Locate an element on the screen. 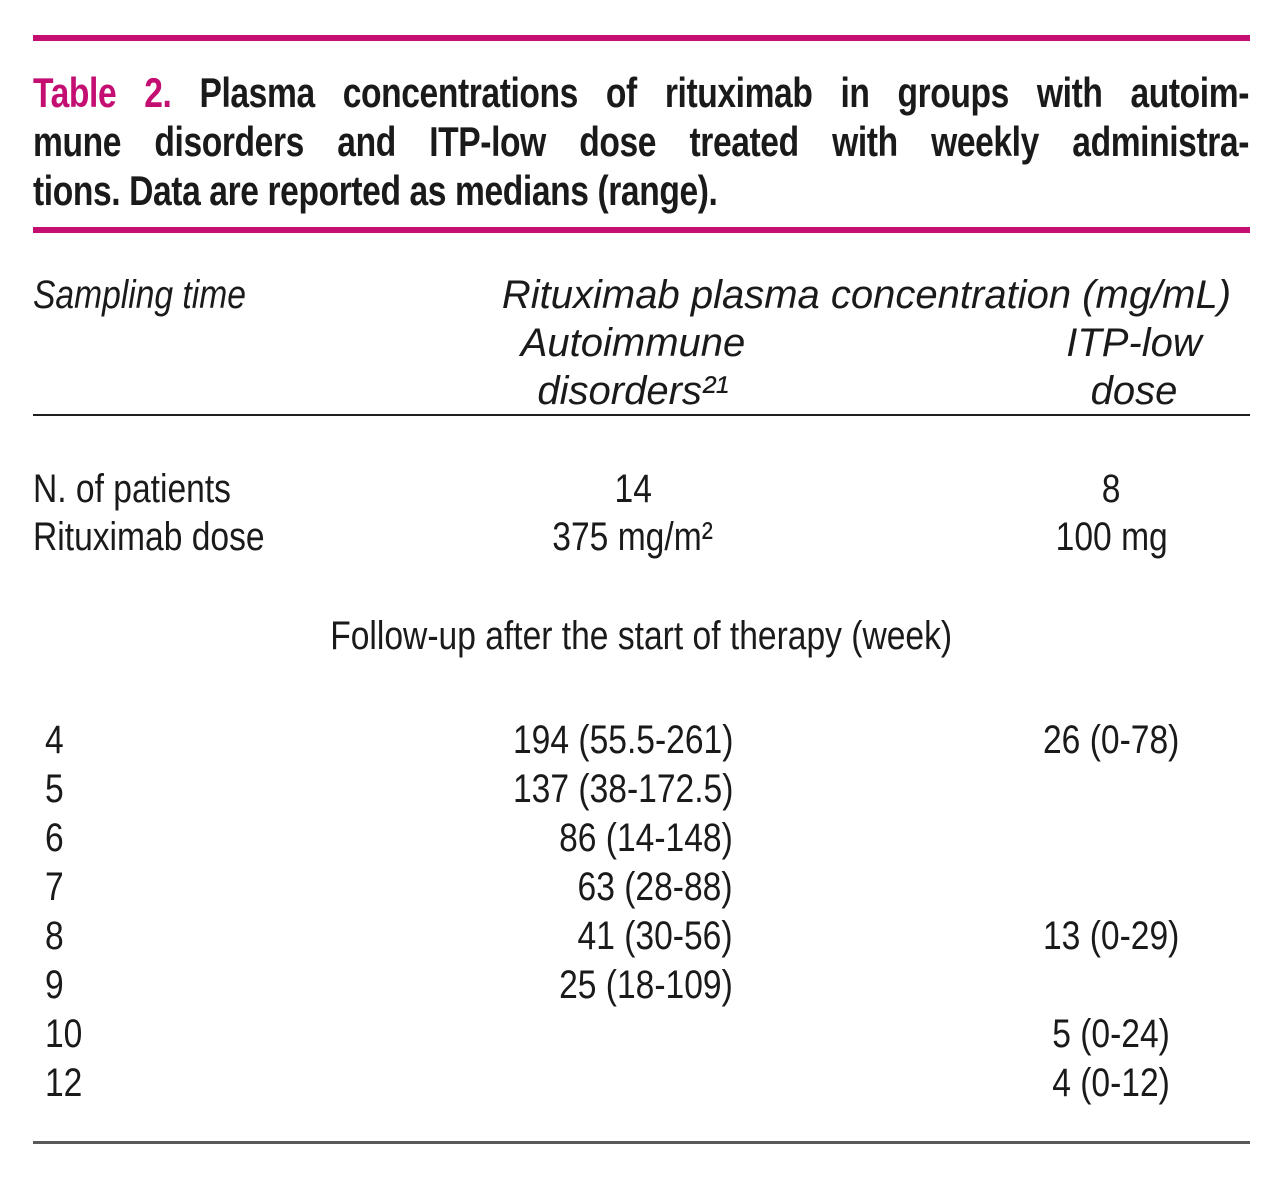 The height and width of the screenshot is (1185, 1280). table-row: N. of patients 14 8 is located at coordinates (641, 489).